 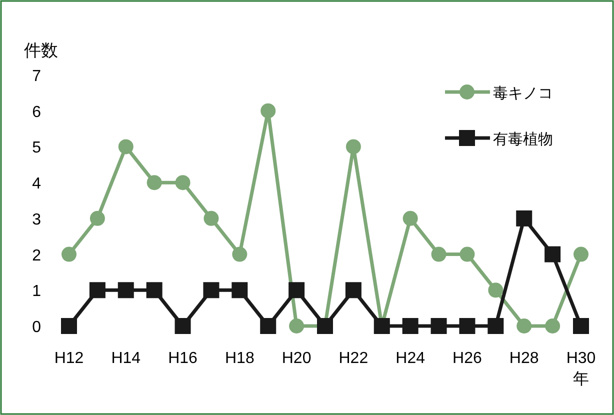 What do you see at coordinates (581, 358) in the screenshot?
I see `x-tick-label: H30` at bounding box center [581, 358].